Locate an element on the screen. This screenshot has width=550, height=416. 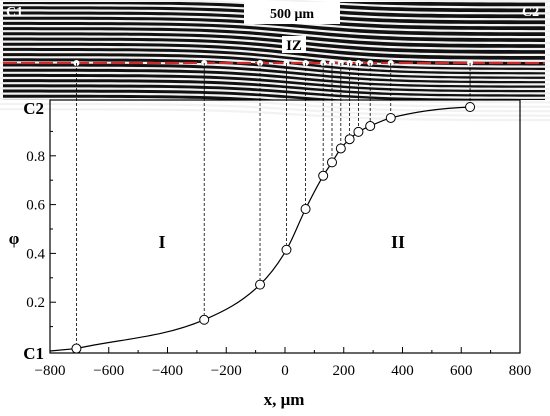
micrograph-left-label: C1 is located at coordinates (14, 12).